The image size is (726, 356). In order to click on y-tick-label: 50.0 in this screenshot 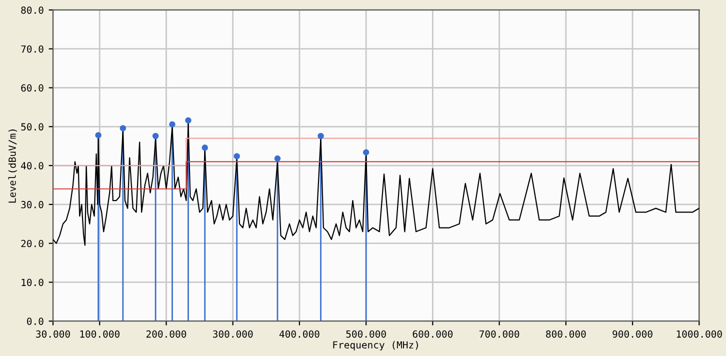, I will do `click(32, 127)`.